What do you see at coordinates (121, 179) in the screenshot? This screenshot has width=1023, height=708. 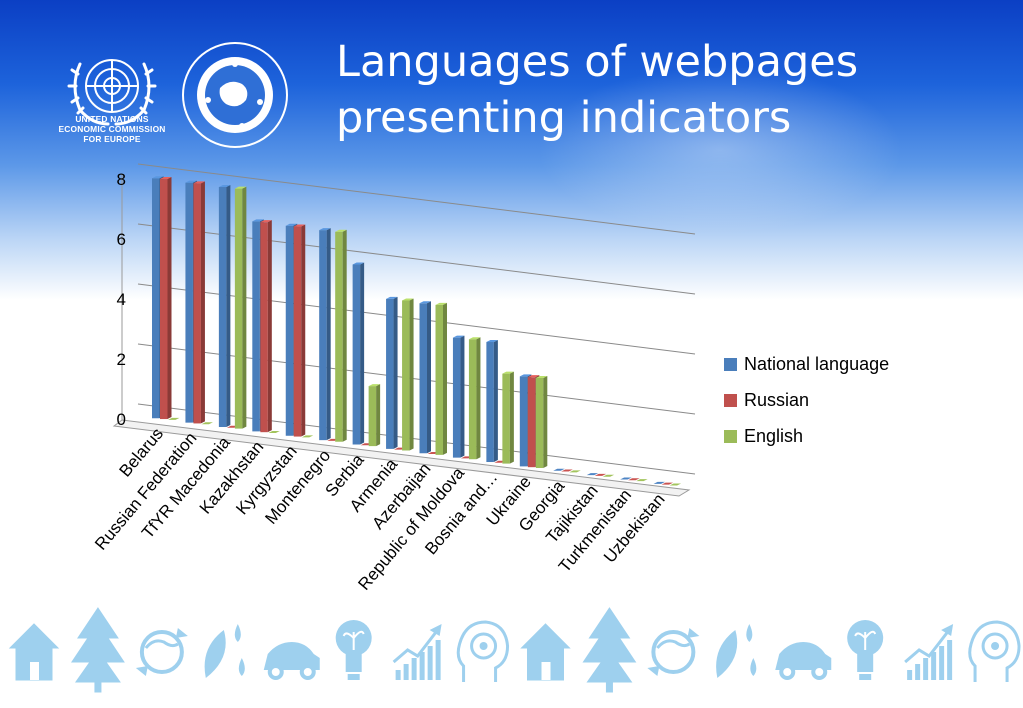 I see `y-tick-label: 8` at bounding box center [121, 179].